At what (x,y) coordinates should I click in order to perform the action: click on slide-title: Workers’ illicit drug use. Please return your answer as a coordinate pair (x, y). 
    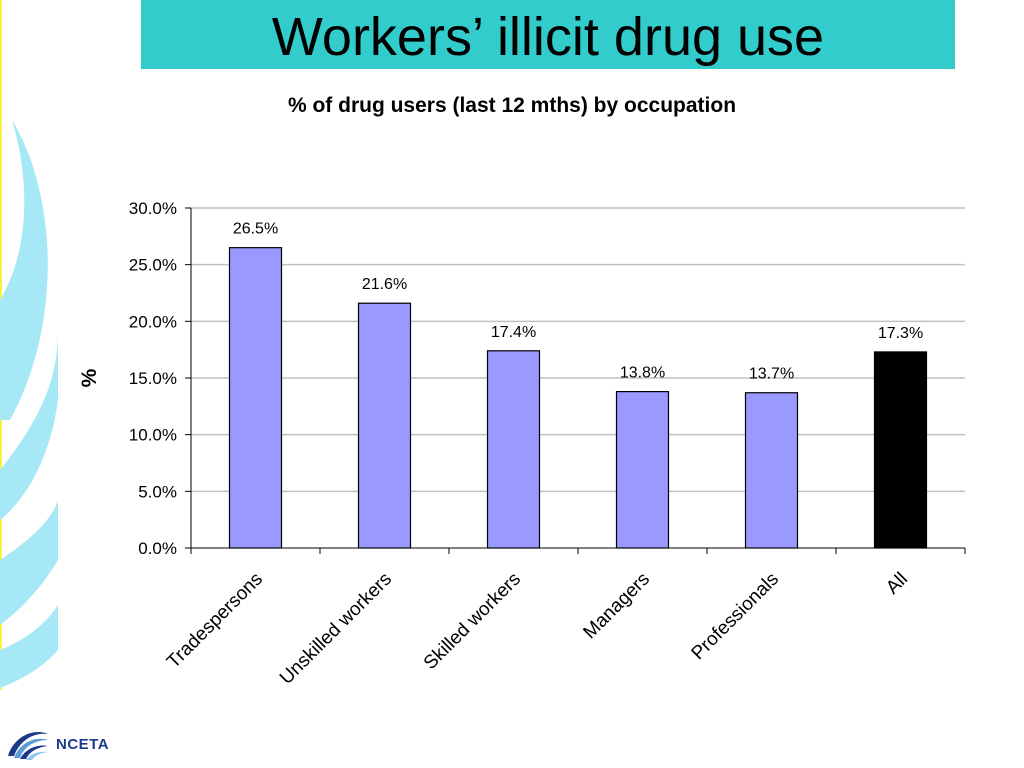
    Looking at the image, I should click on (548, 36).